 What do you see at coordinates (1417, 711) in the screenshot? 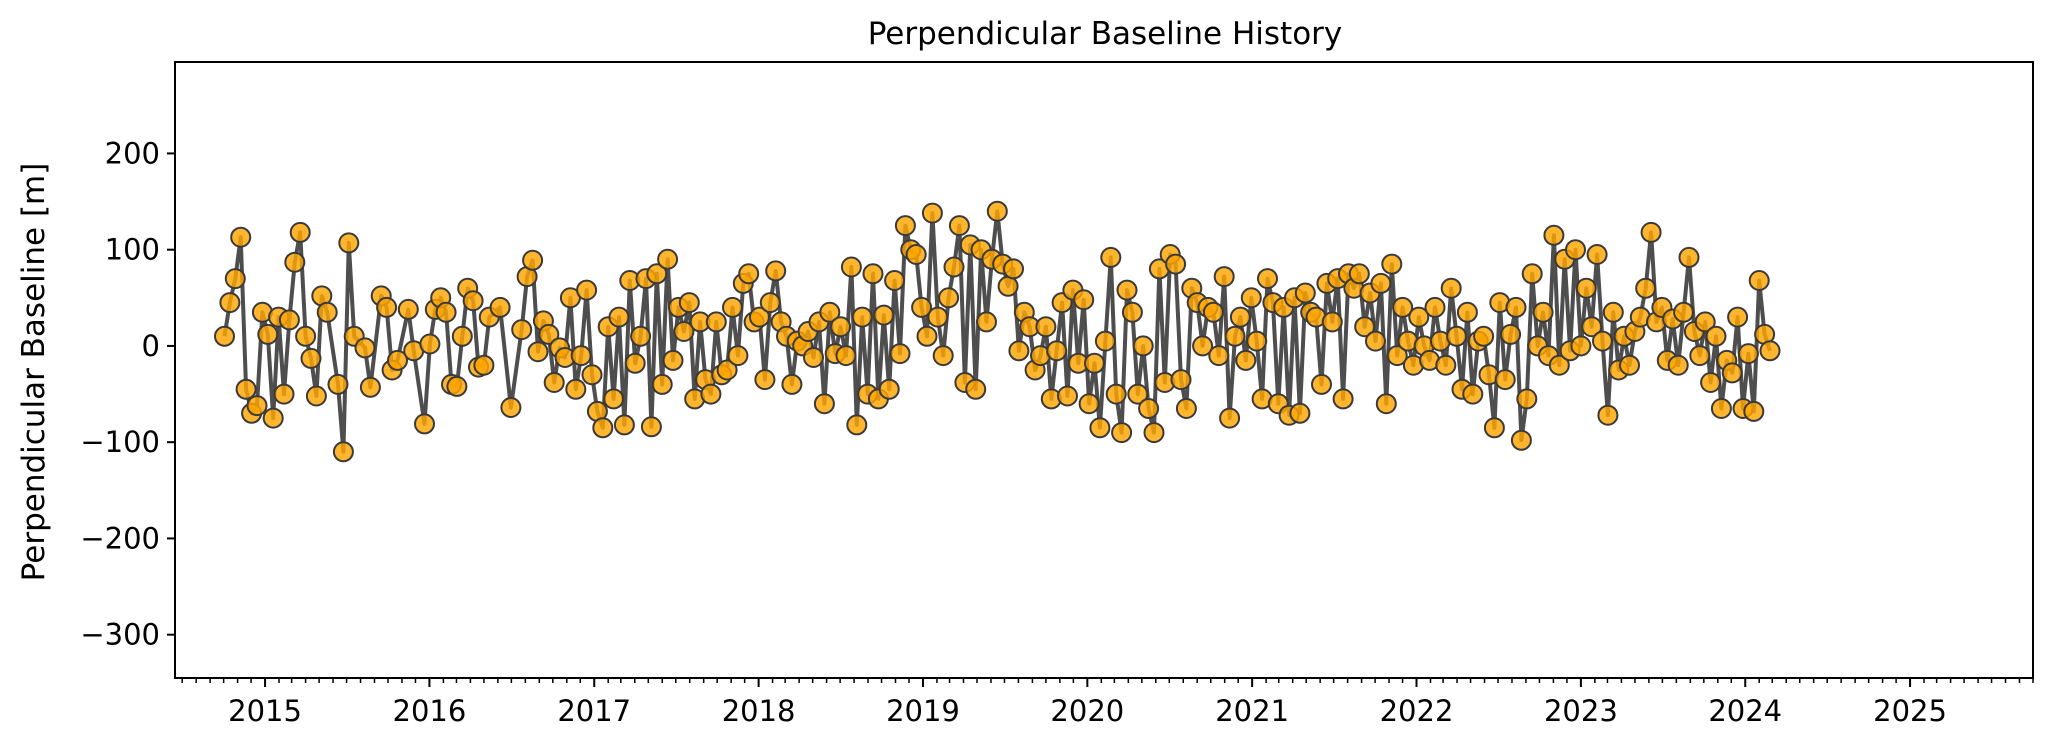
I see `x-tick-label: 2022` at bounding box center [1417, 711].